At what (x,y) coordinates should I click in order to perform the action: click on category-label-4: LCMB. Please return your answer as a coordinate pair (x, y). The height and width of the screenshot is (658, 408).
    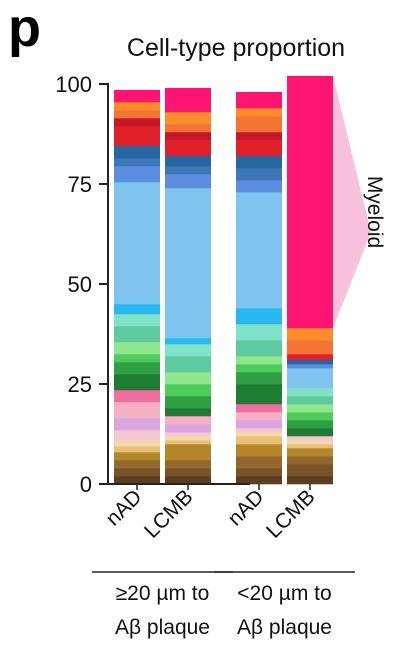
    Looking at the image, I should click on (291, 514).